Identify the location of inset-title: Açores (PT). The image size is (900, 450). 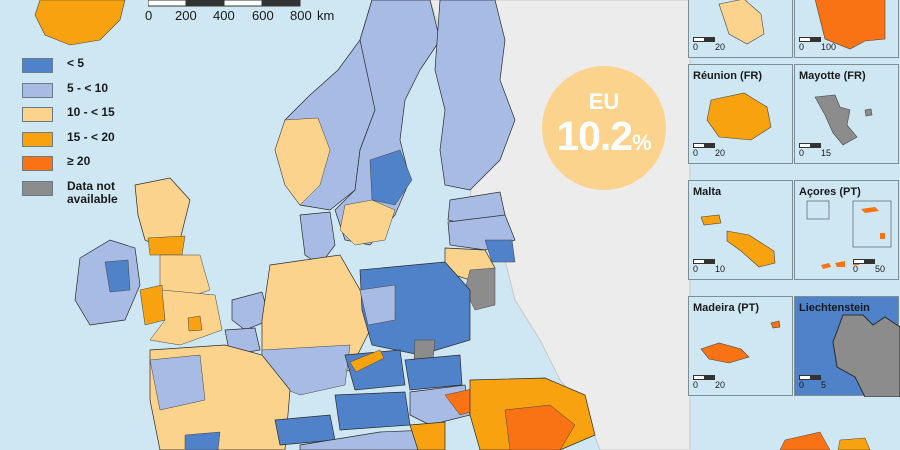
(830, 192).